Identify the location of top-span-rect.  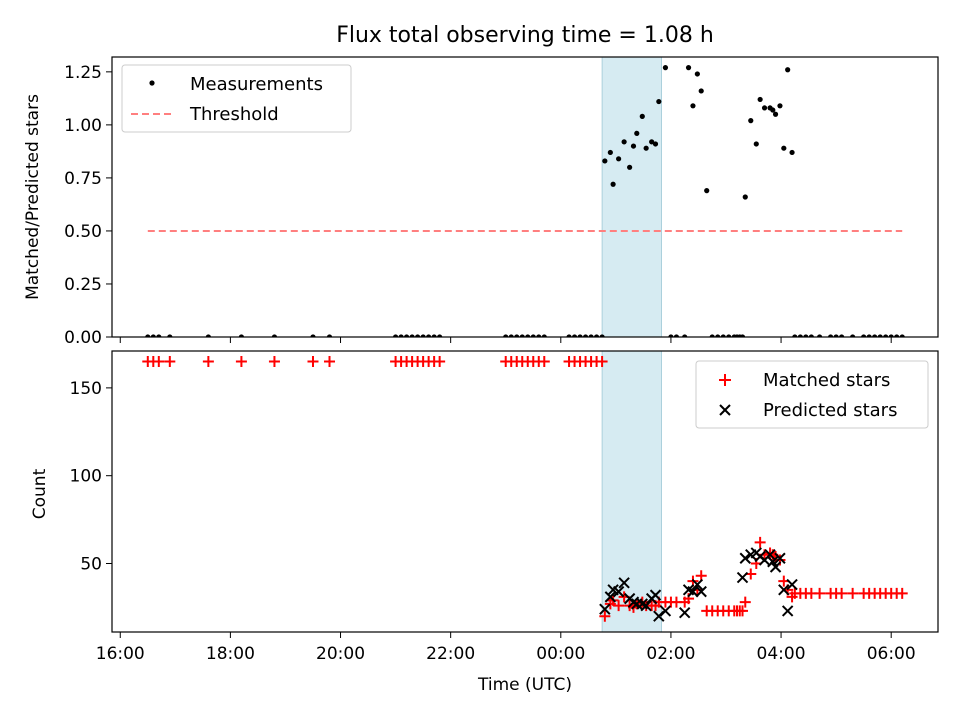
(631, 197).